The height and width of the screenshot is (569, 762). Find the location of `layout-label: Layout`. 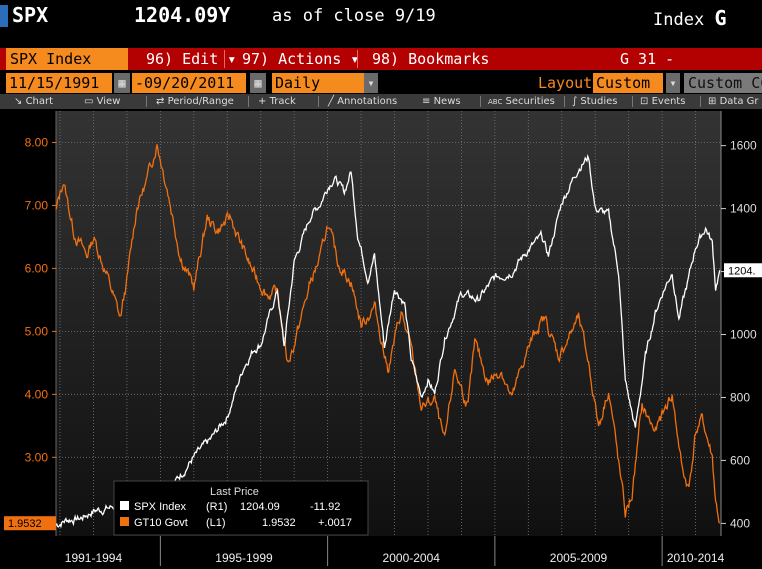

layout-label: Layout is located at coordinates (565, 83).